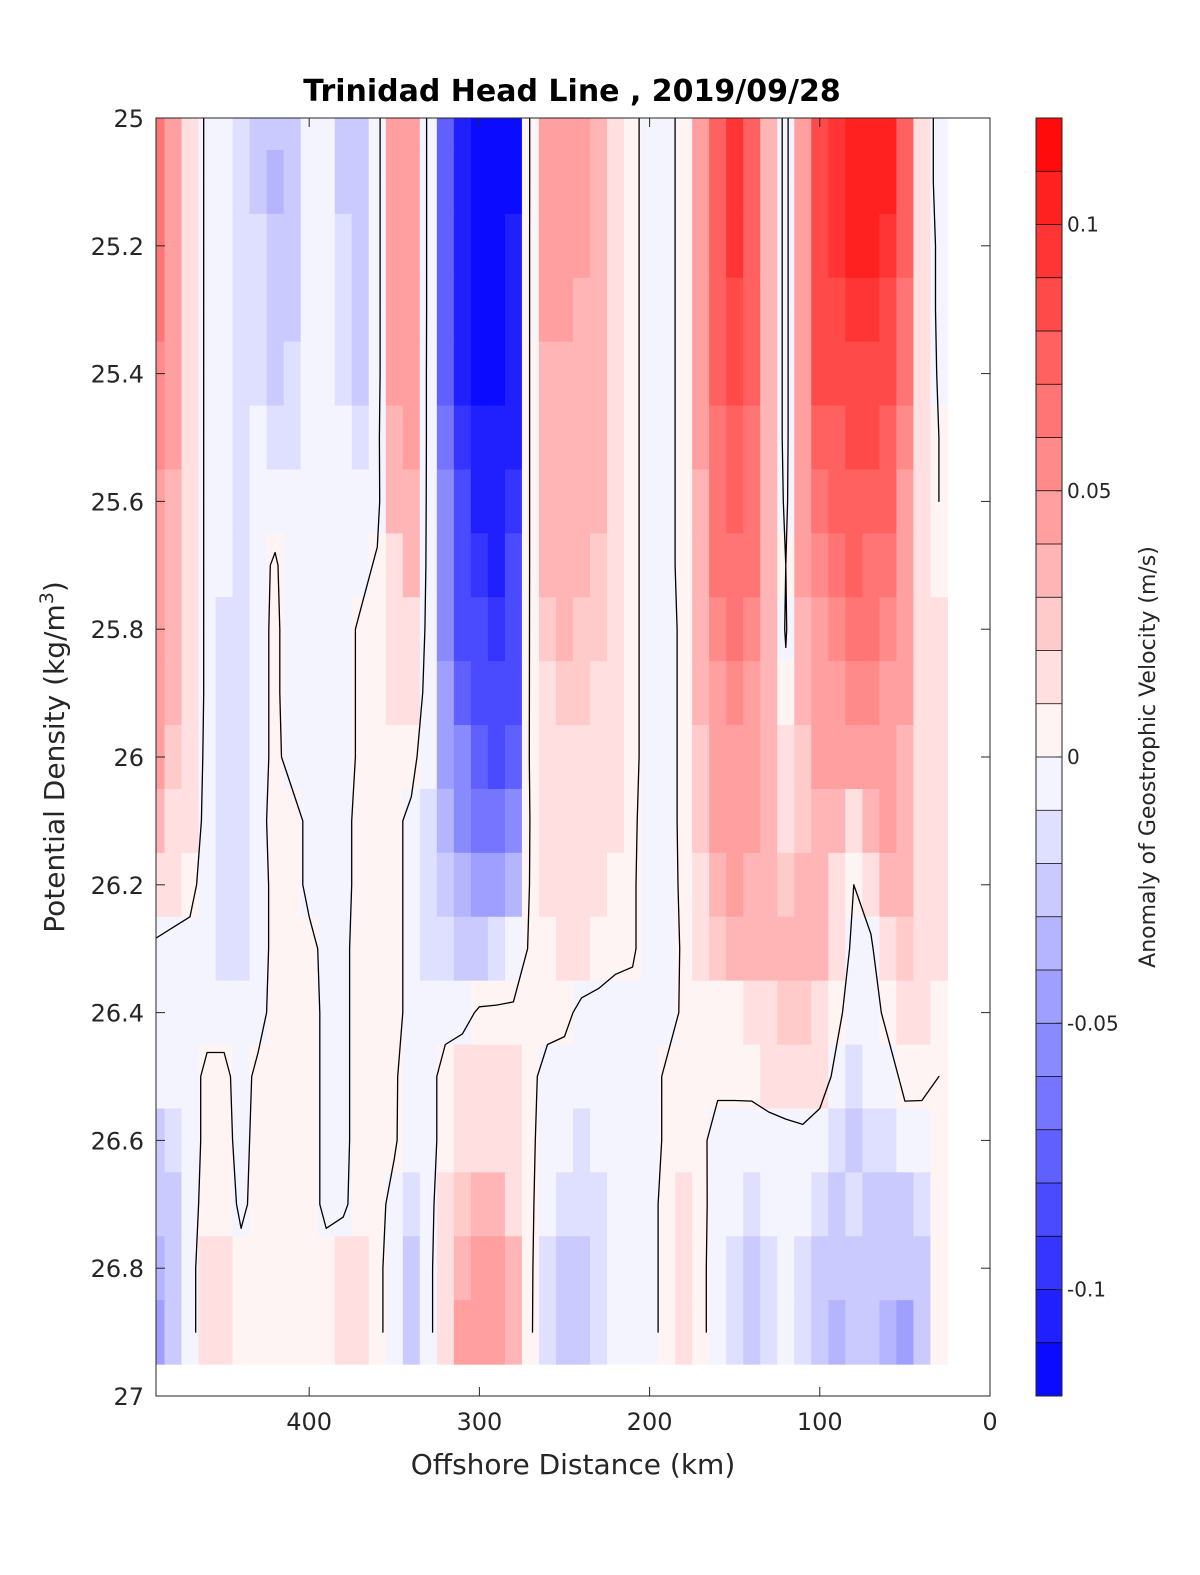 Image resolution: width=1200 pixels, height=1575 pixels. Describe the element at coordinates (1093, 1023) in the screenshot. I see `colorbar-tick-label: -0.05` at that location.